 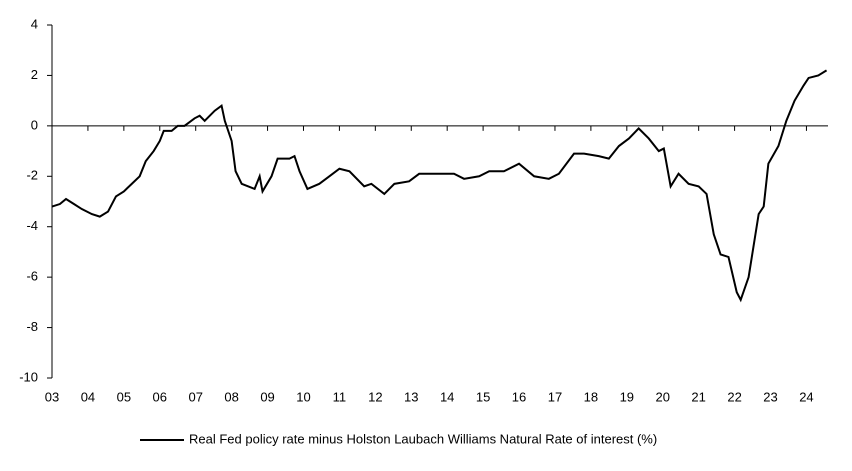 What do you see at coordinates (32, 175) in the screenshot?
I see `y-tick-label: -2` at bounding box center [32, 175].